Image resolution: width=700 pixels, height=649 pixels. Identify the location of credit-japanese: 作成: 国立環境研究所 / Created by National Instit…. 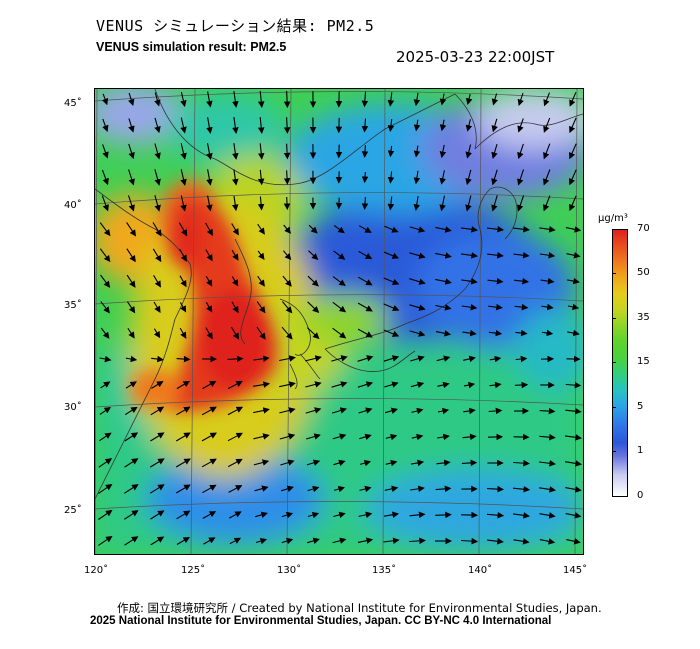
(359, 608).